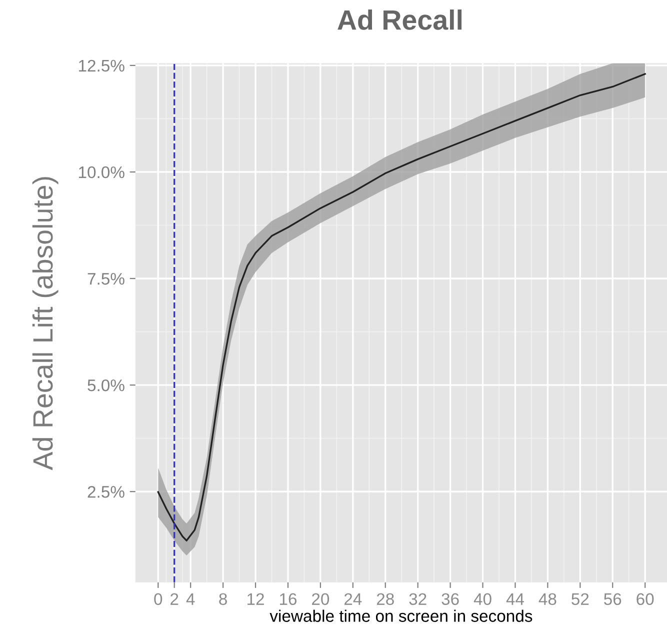 The image size is (667, 633). What do you see at coordinates (353, 599) in the screenshot?
I see `x-tick-label: 24` at bounding box center [353, 599].